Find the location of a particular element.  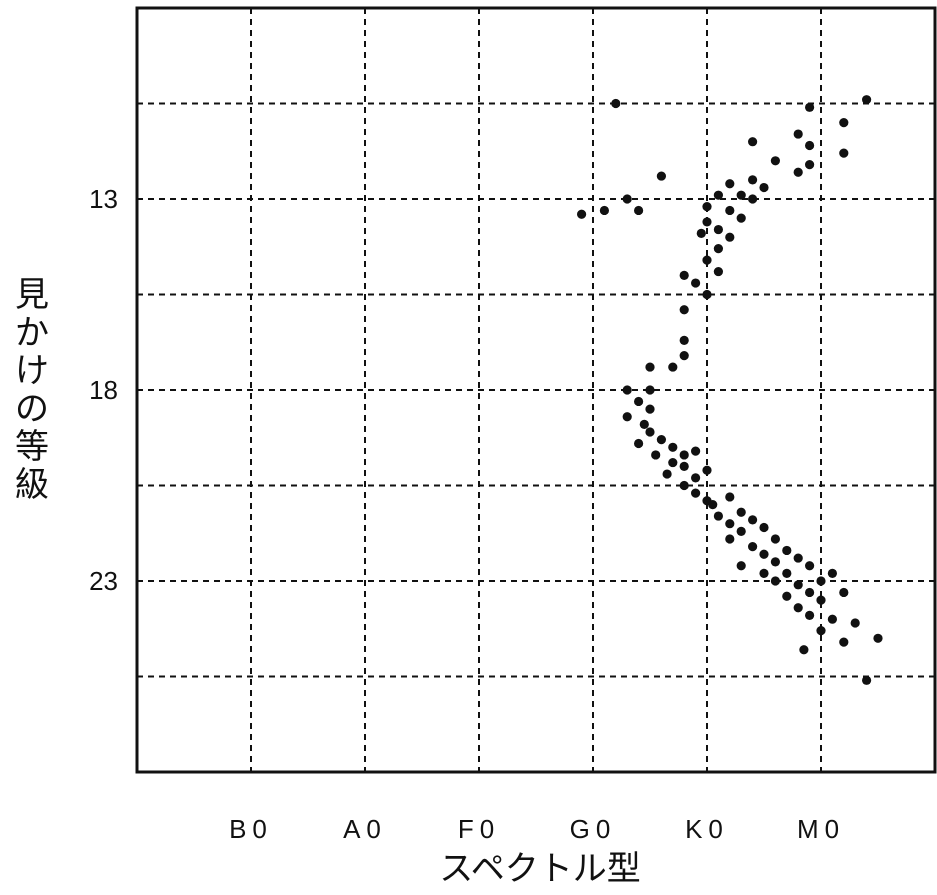

x-tick-m0: M0 is located at coordinates (821, 829).